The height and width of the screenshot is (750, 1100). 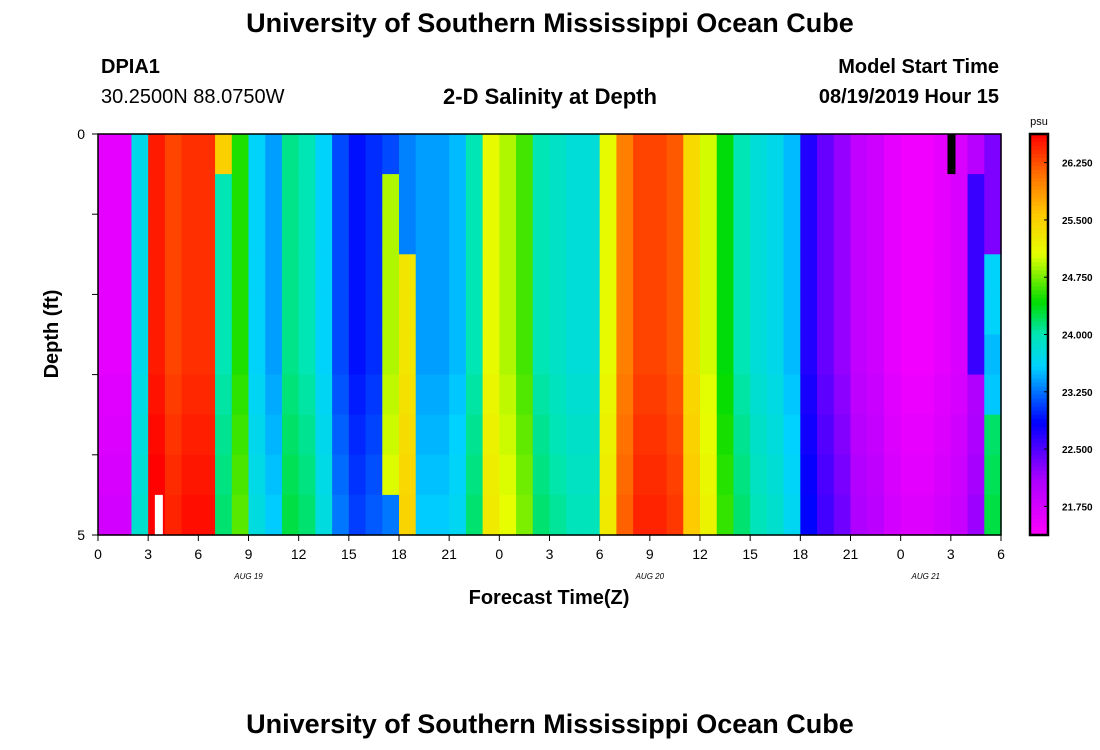 I want to click on x-tick-label: 0, so click(x=901, y=554).